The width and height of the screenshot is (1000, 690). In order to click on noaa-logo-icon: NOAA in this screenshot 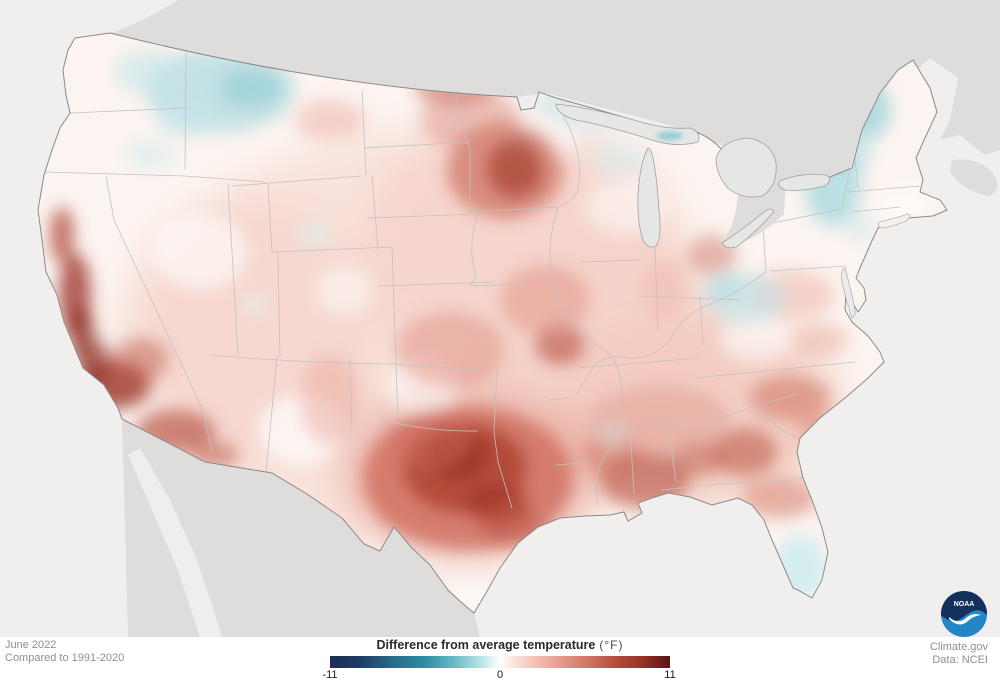, I will do `click(964, 614)`.